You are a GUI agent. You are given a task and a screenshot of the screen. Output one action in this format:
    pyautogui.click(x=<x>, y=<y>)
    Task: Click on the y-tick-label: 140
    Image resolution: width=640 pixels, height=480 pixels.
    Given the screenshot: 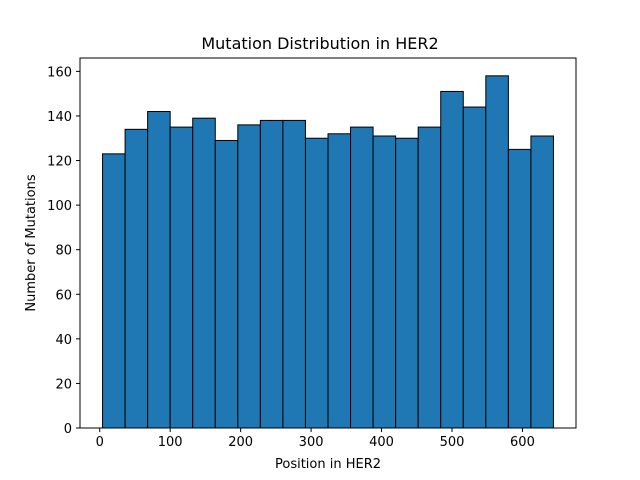 What is the action you would take?
    pyautogui.click(x=59, y=117)
    